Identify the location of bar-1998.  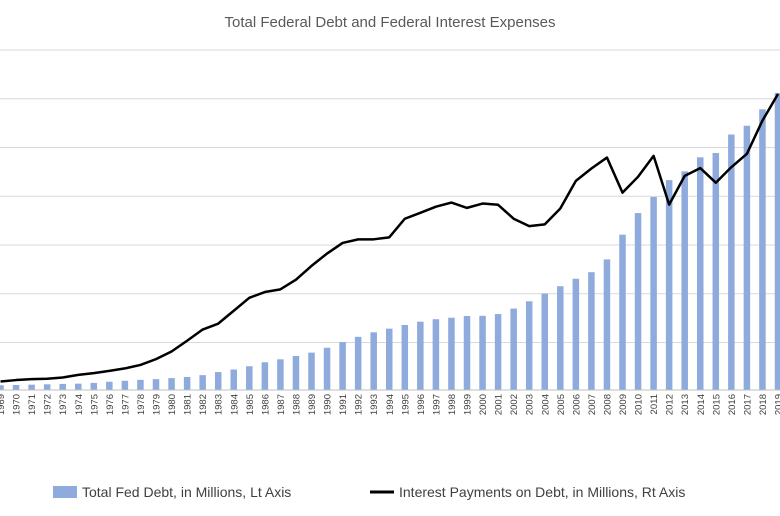
(451, 353).